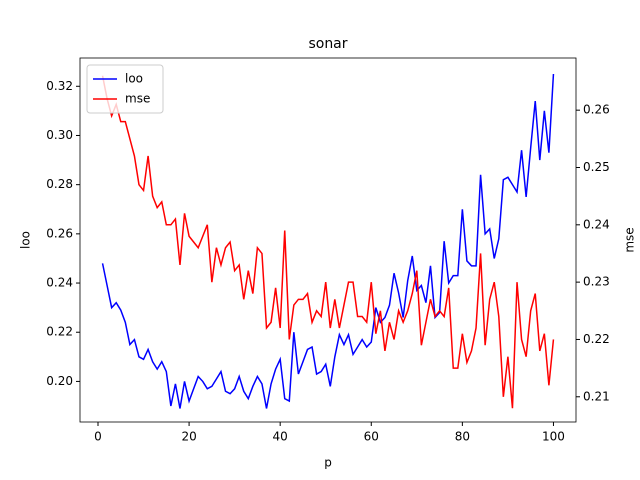 This screenshot has width=640, height=480. I want to click on y-tick-label: 0.20, so click(59, 381).